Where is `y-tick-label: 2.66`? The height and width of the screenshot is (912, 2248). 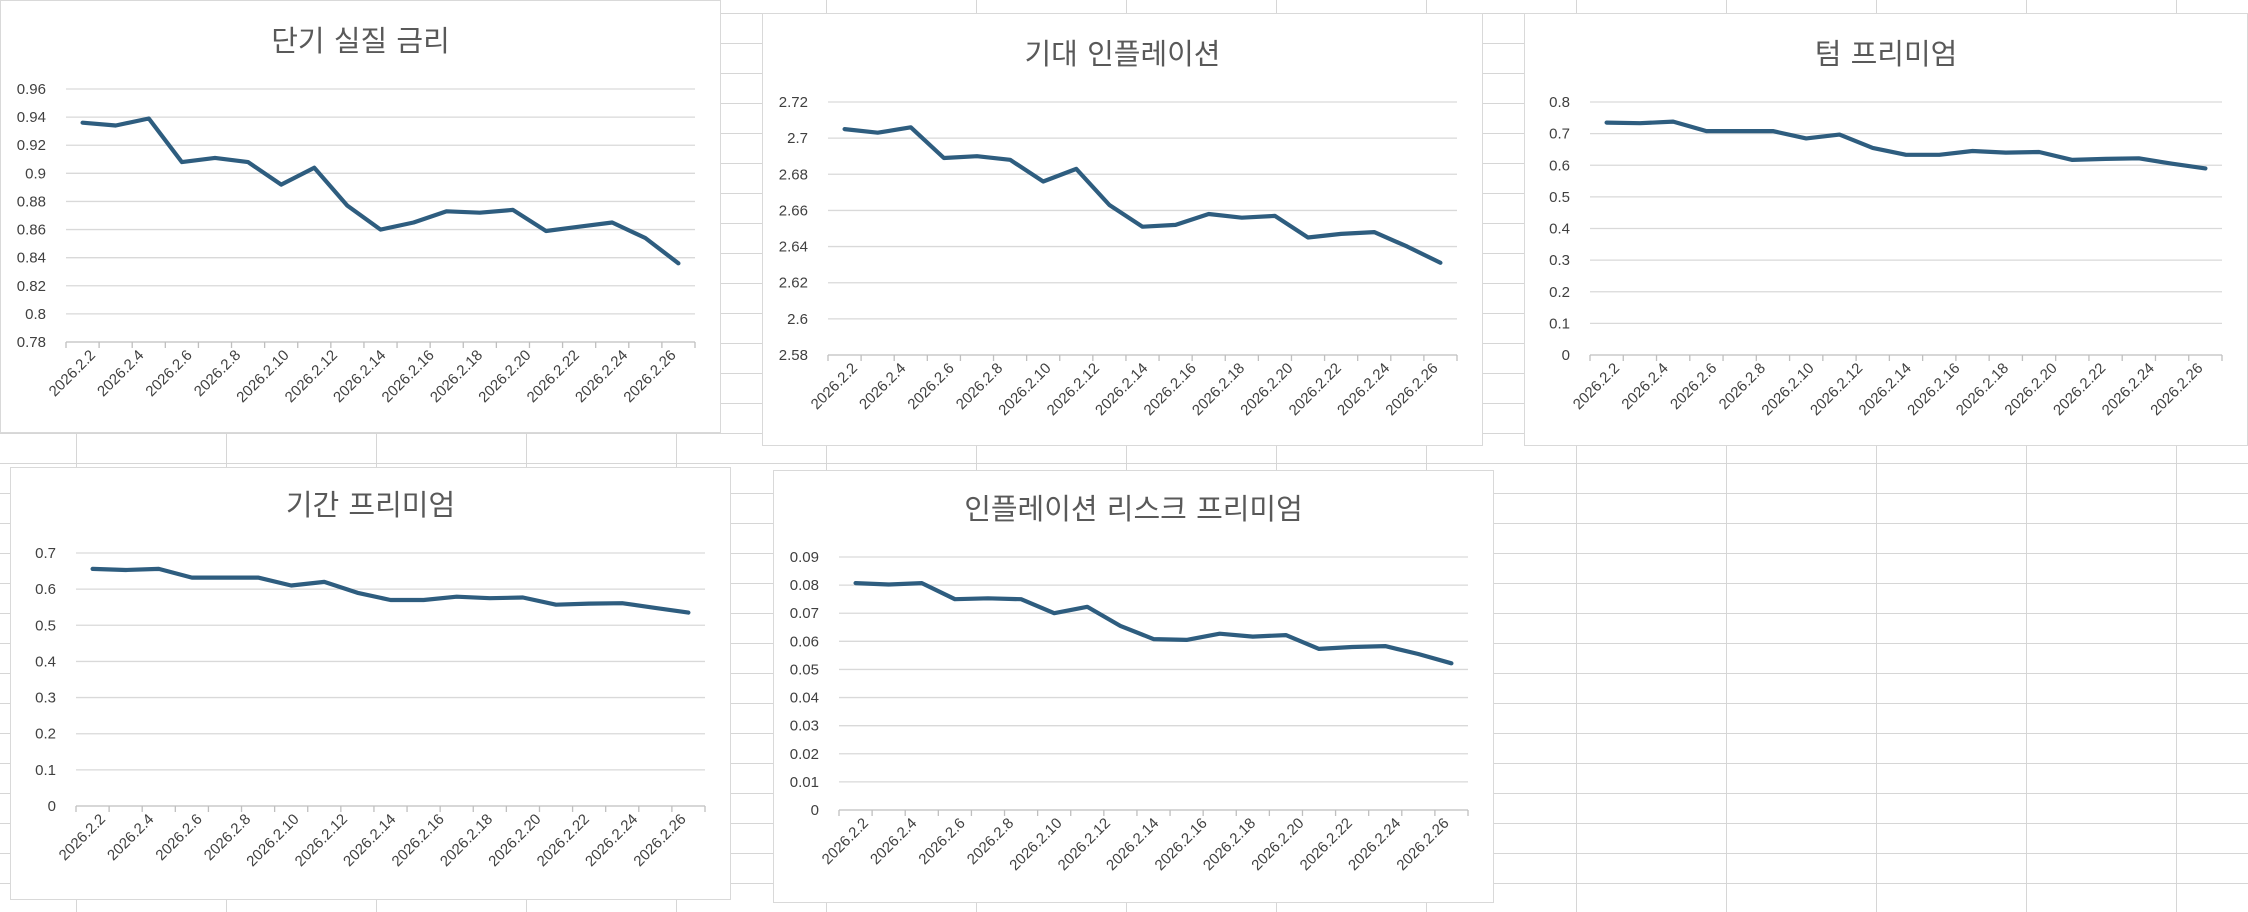 y-tick-label: 2.66 is located at coordinates (793, 210).